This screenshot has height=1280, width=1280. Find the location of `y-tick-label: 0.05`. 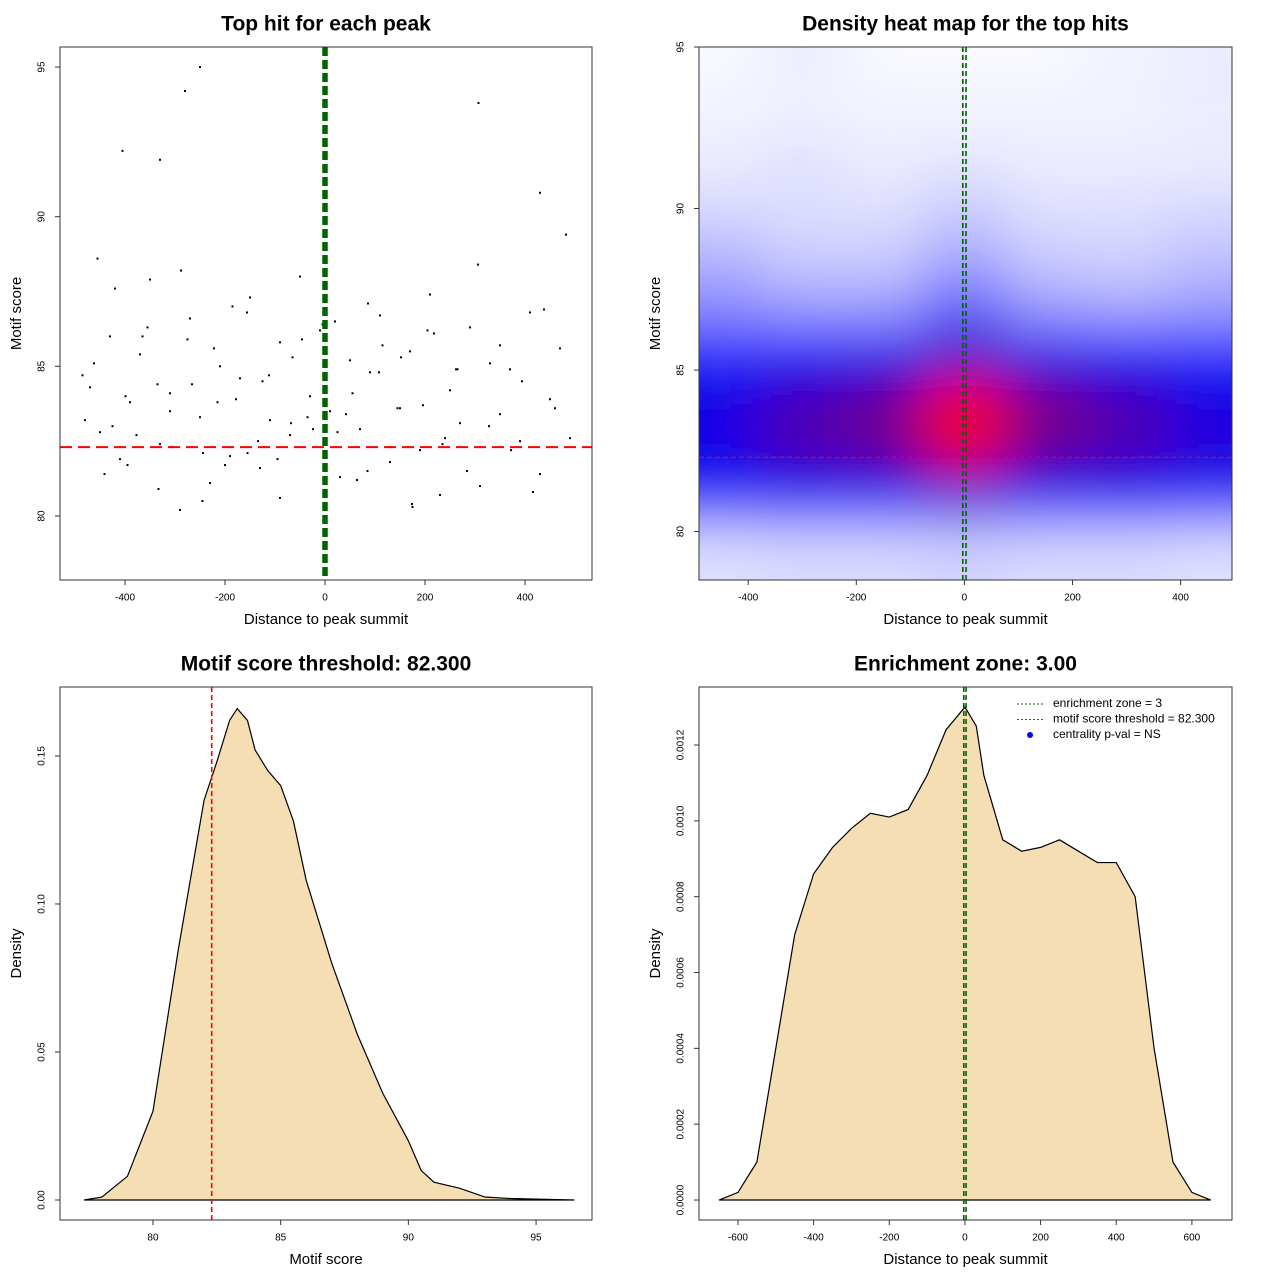

y-tick-label: 0.05 is located at coordinates (42, 1052).